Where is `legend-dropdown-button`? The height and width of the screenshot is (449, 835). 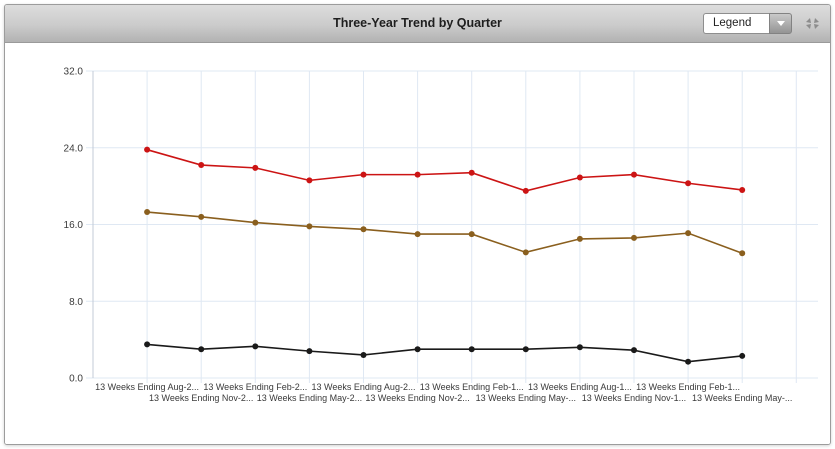 legend-dropdown-button is located at coordinates (780, 23).